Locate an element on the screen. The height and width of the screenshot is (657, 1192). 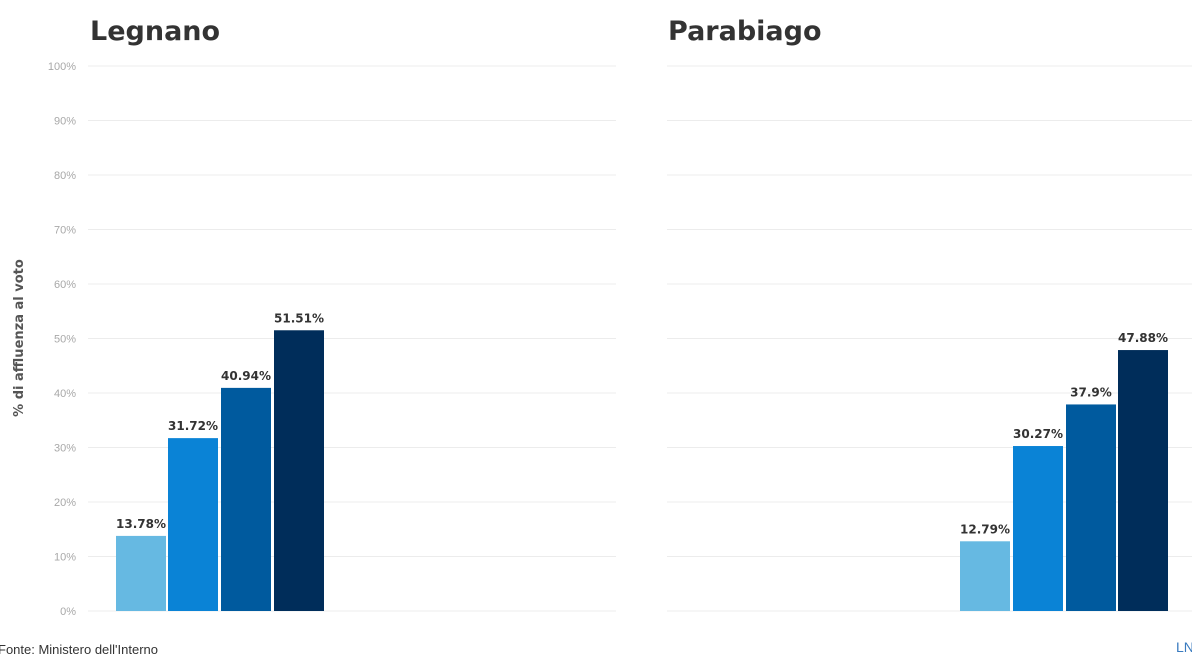
y-tick-label: 30% is located at coordinates (65, 449).